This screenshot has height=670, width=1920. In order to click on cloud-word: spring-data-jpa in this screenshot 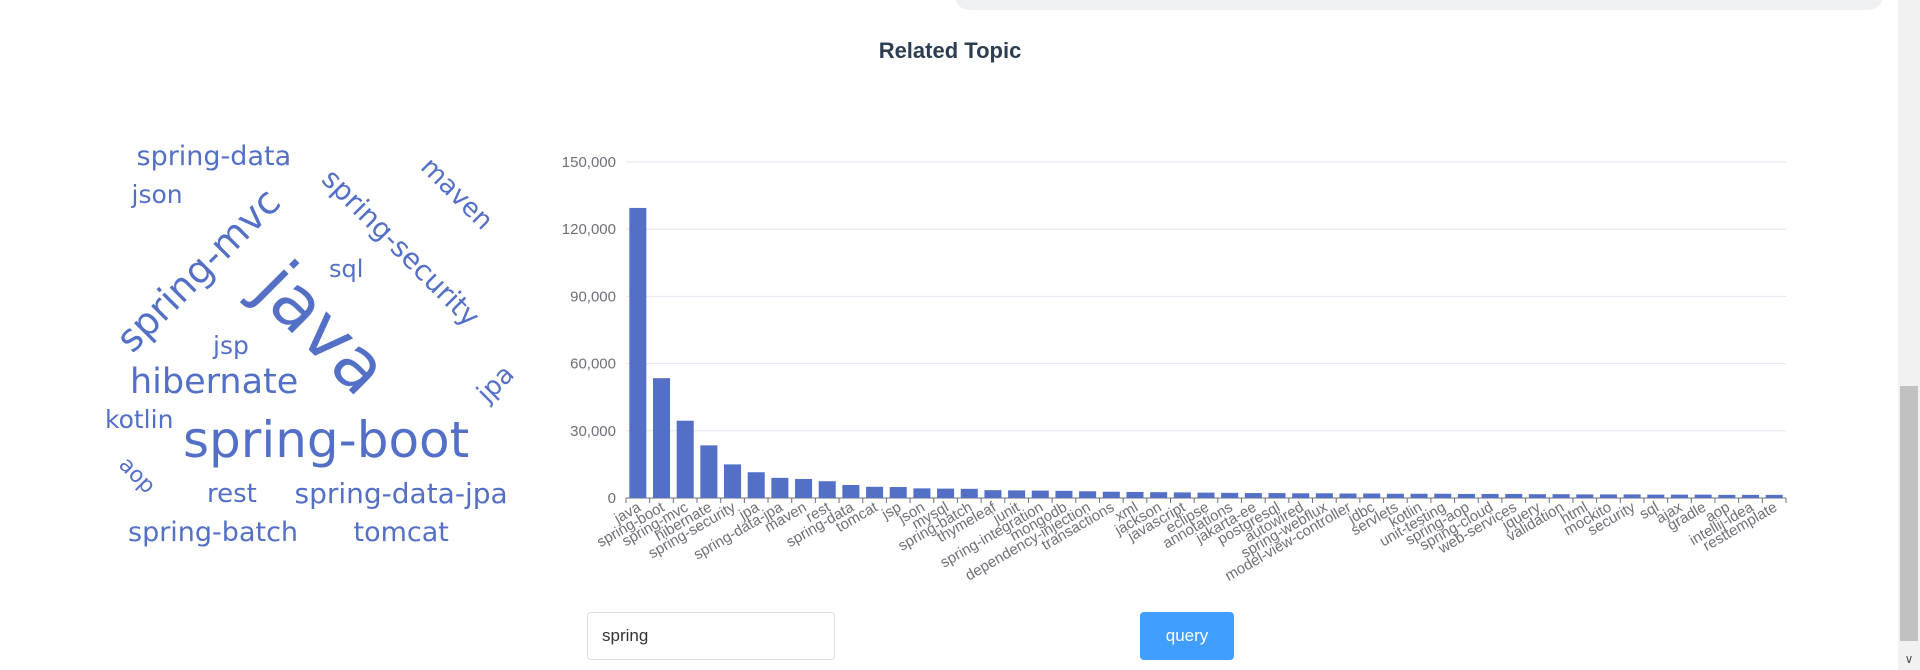, I will do `click(401, 493)`.